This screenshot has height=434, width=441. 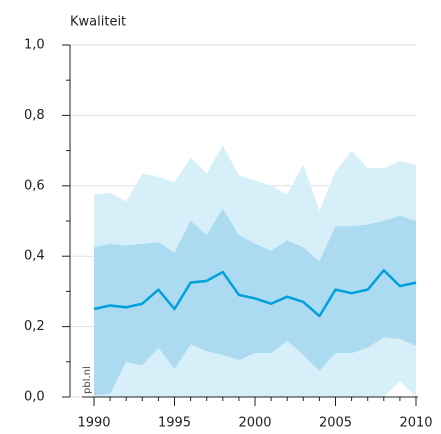 I want to click on y-tick-label: 0,6, so click(x=34, y=185).